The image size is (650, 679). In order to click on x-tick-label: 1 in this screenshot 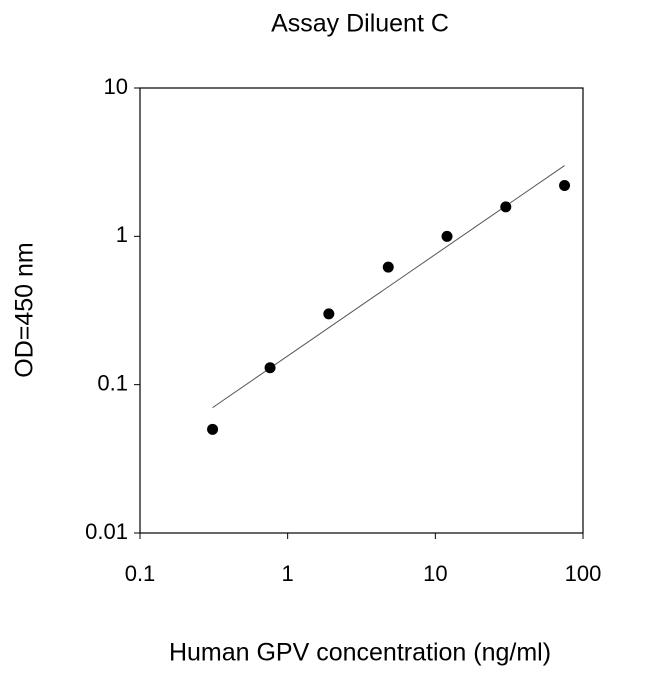, I will do `click(288, 573)`.